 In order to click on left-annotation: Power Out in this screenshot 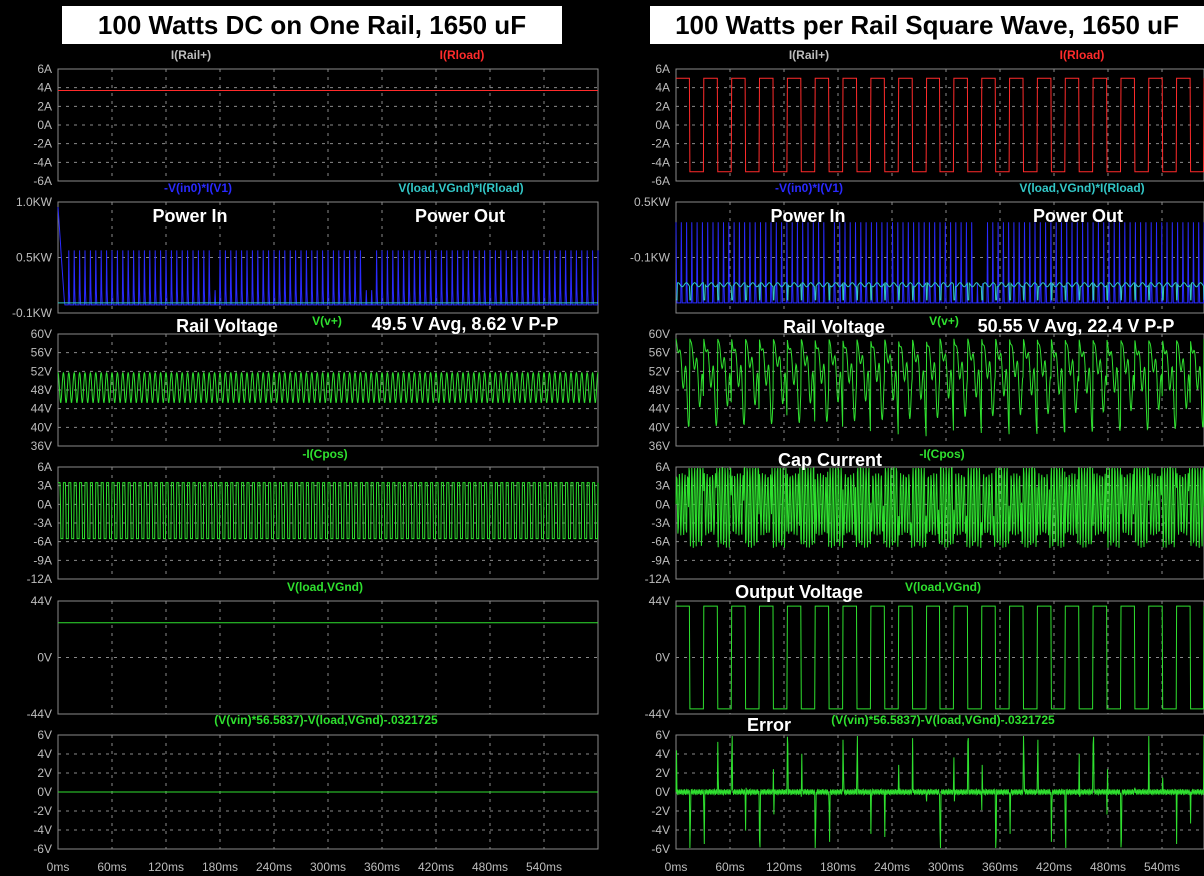, I will do `click(460, 216)`.